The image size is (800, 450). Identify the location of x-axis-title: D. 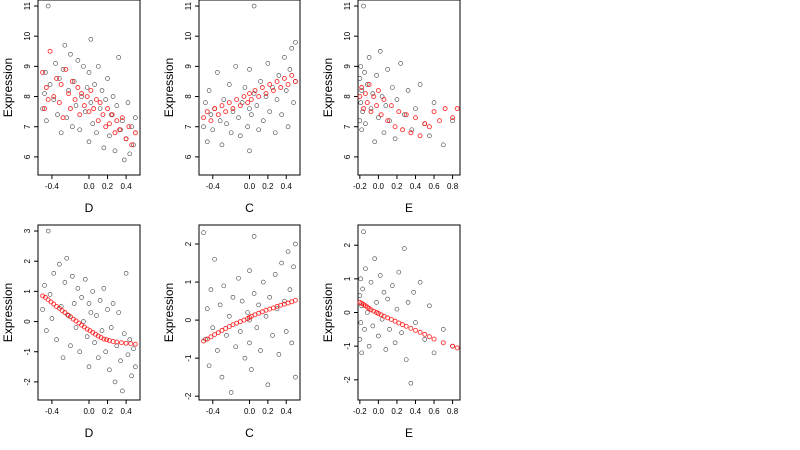
(89, 208).